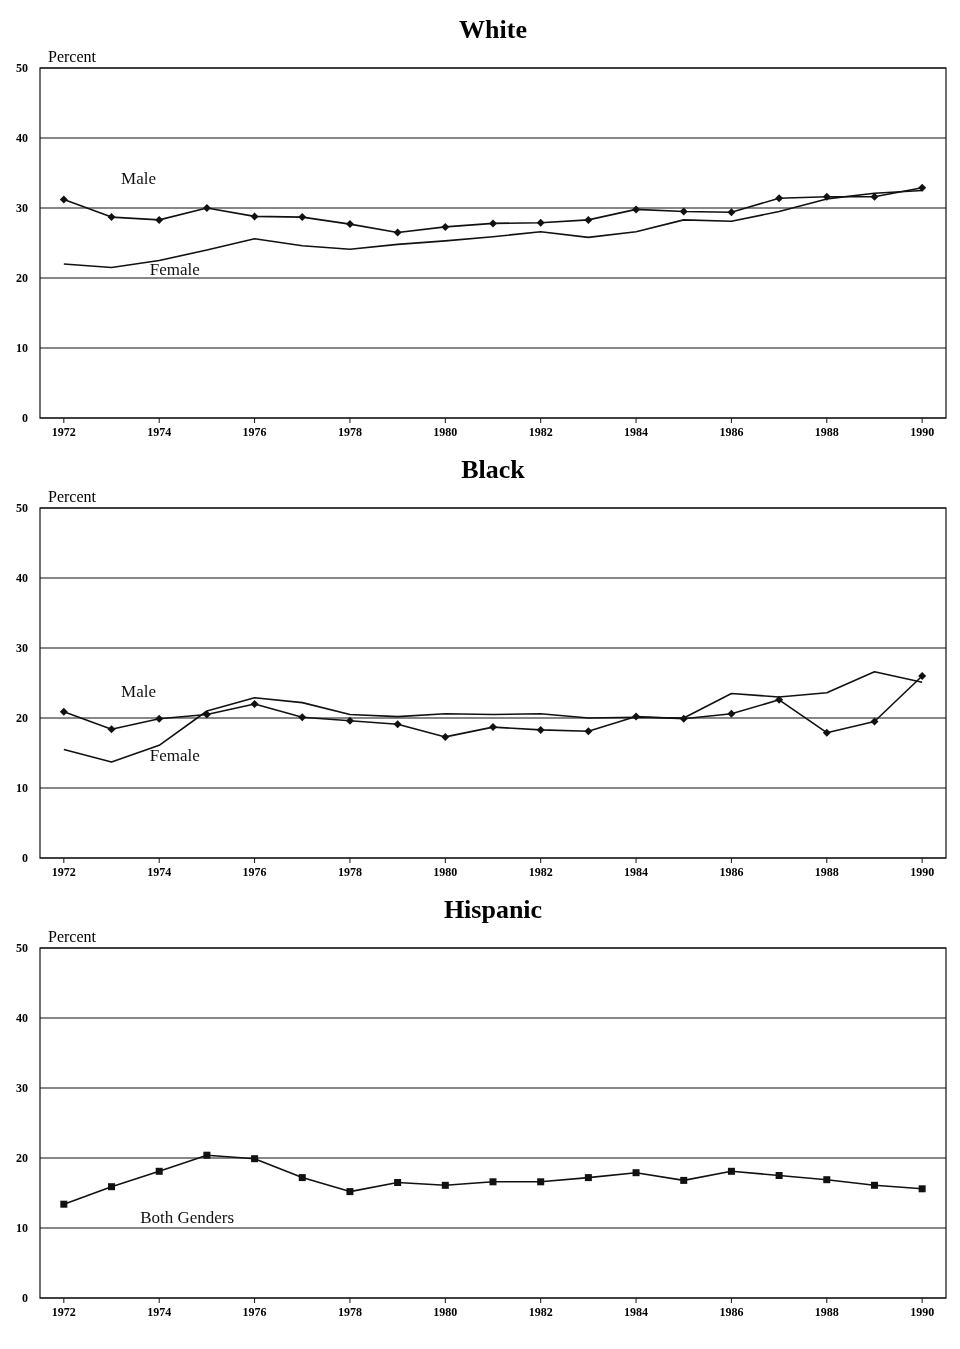 The width and height of the screenshot is (960, 1349). I want to click on series-label: Both Genders, so click(187, 1217).